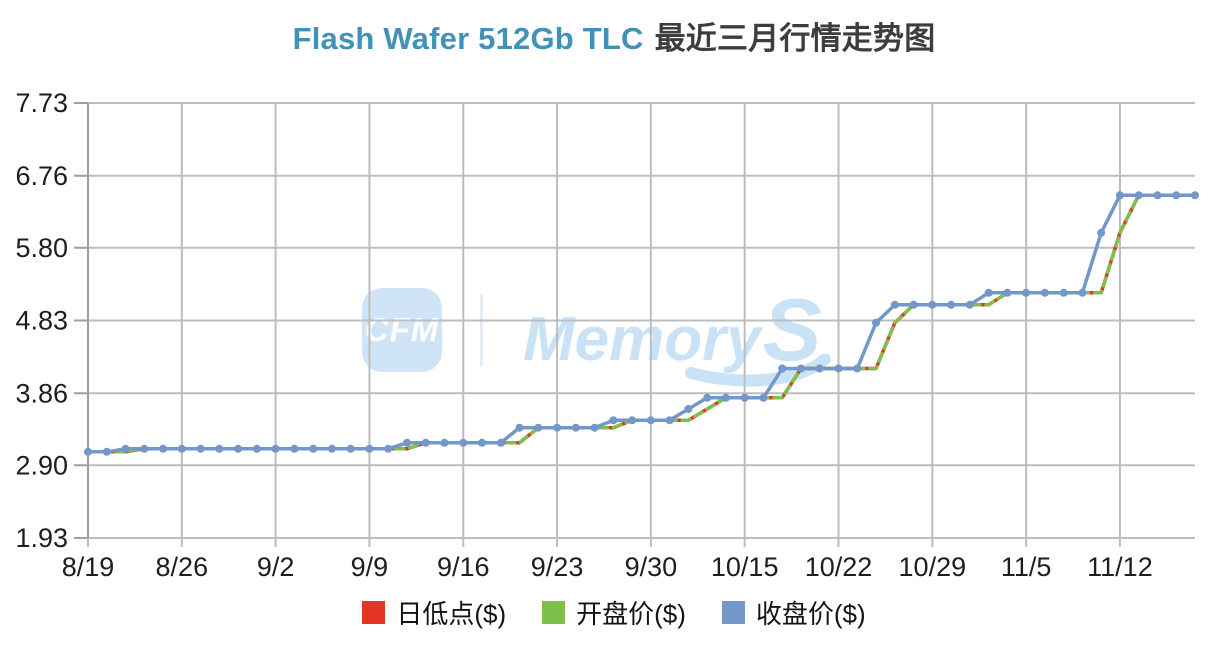 This screenshot has height=652, width=1228. What do you see at coordinates (41, 465) in the screenshot?
I see `y-tick-label: 2.90` at bounding box center [41, 465].